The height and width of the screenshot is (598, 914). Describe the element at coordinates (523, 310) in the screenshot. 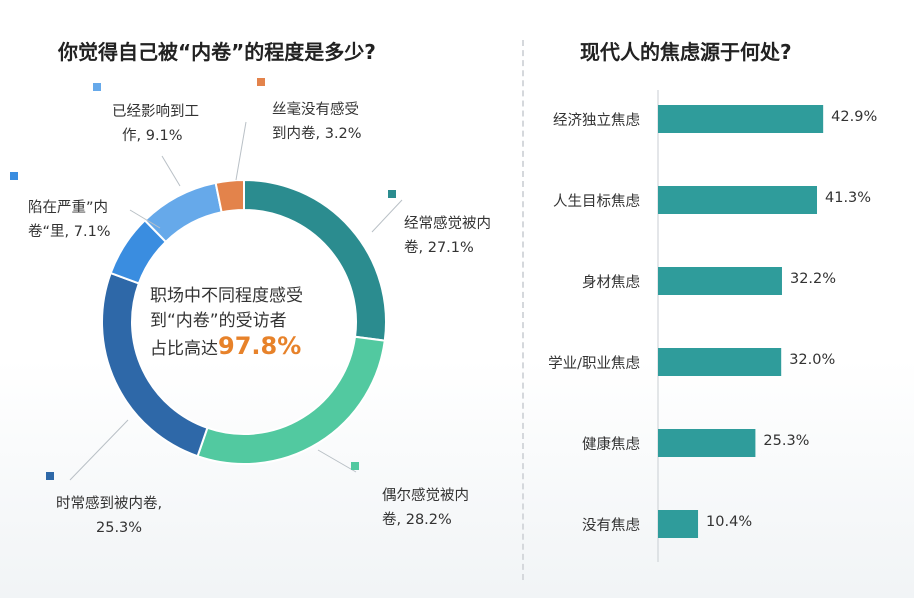

I see `divider` at that location.